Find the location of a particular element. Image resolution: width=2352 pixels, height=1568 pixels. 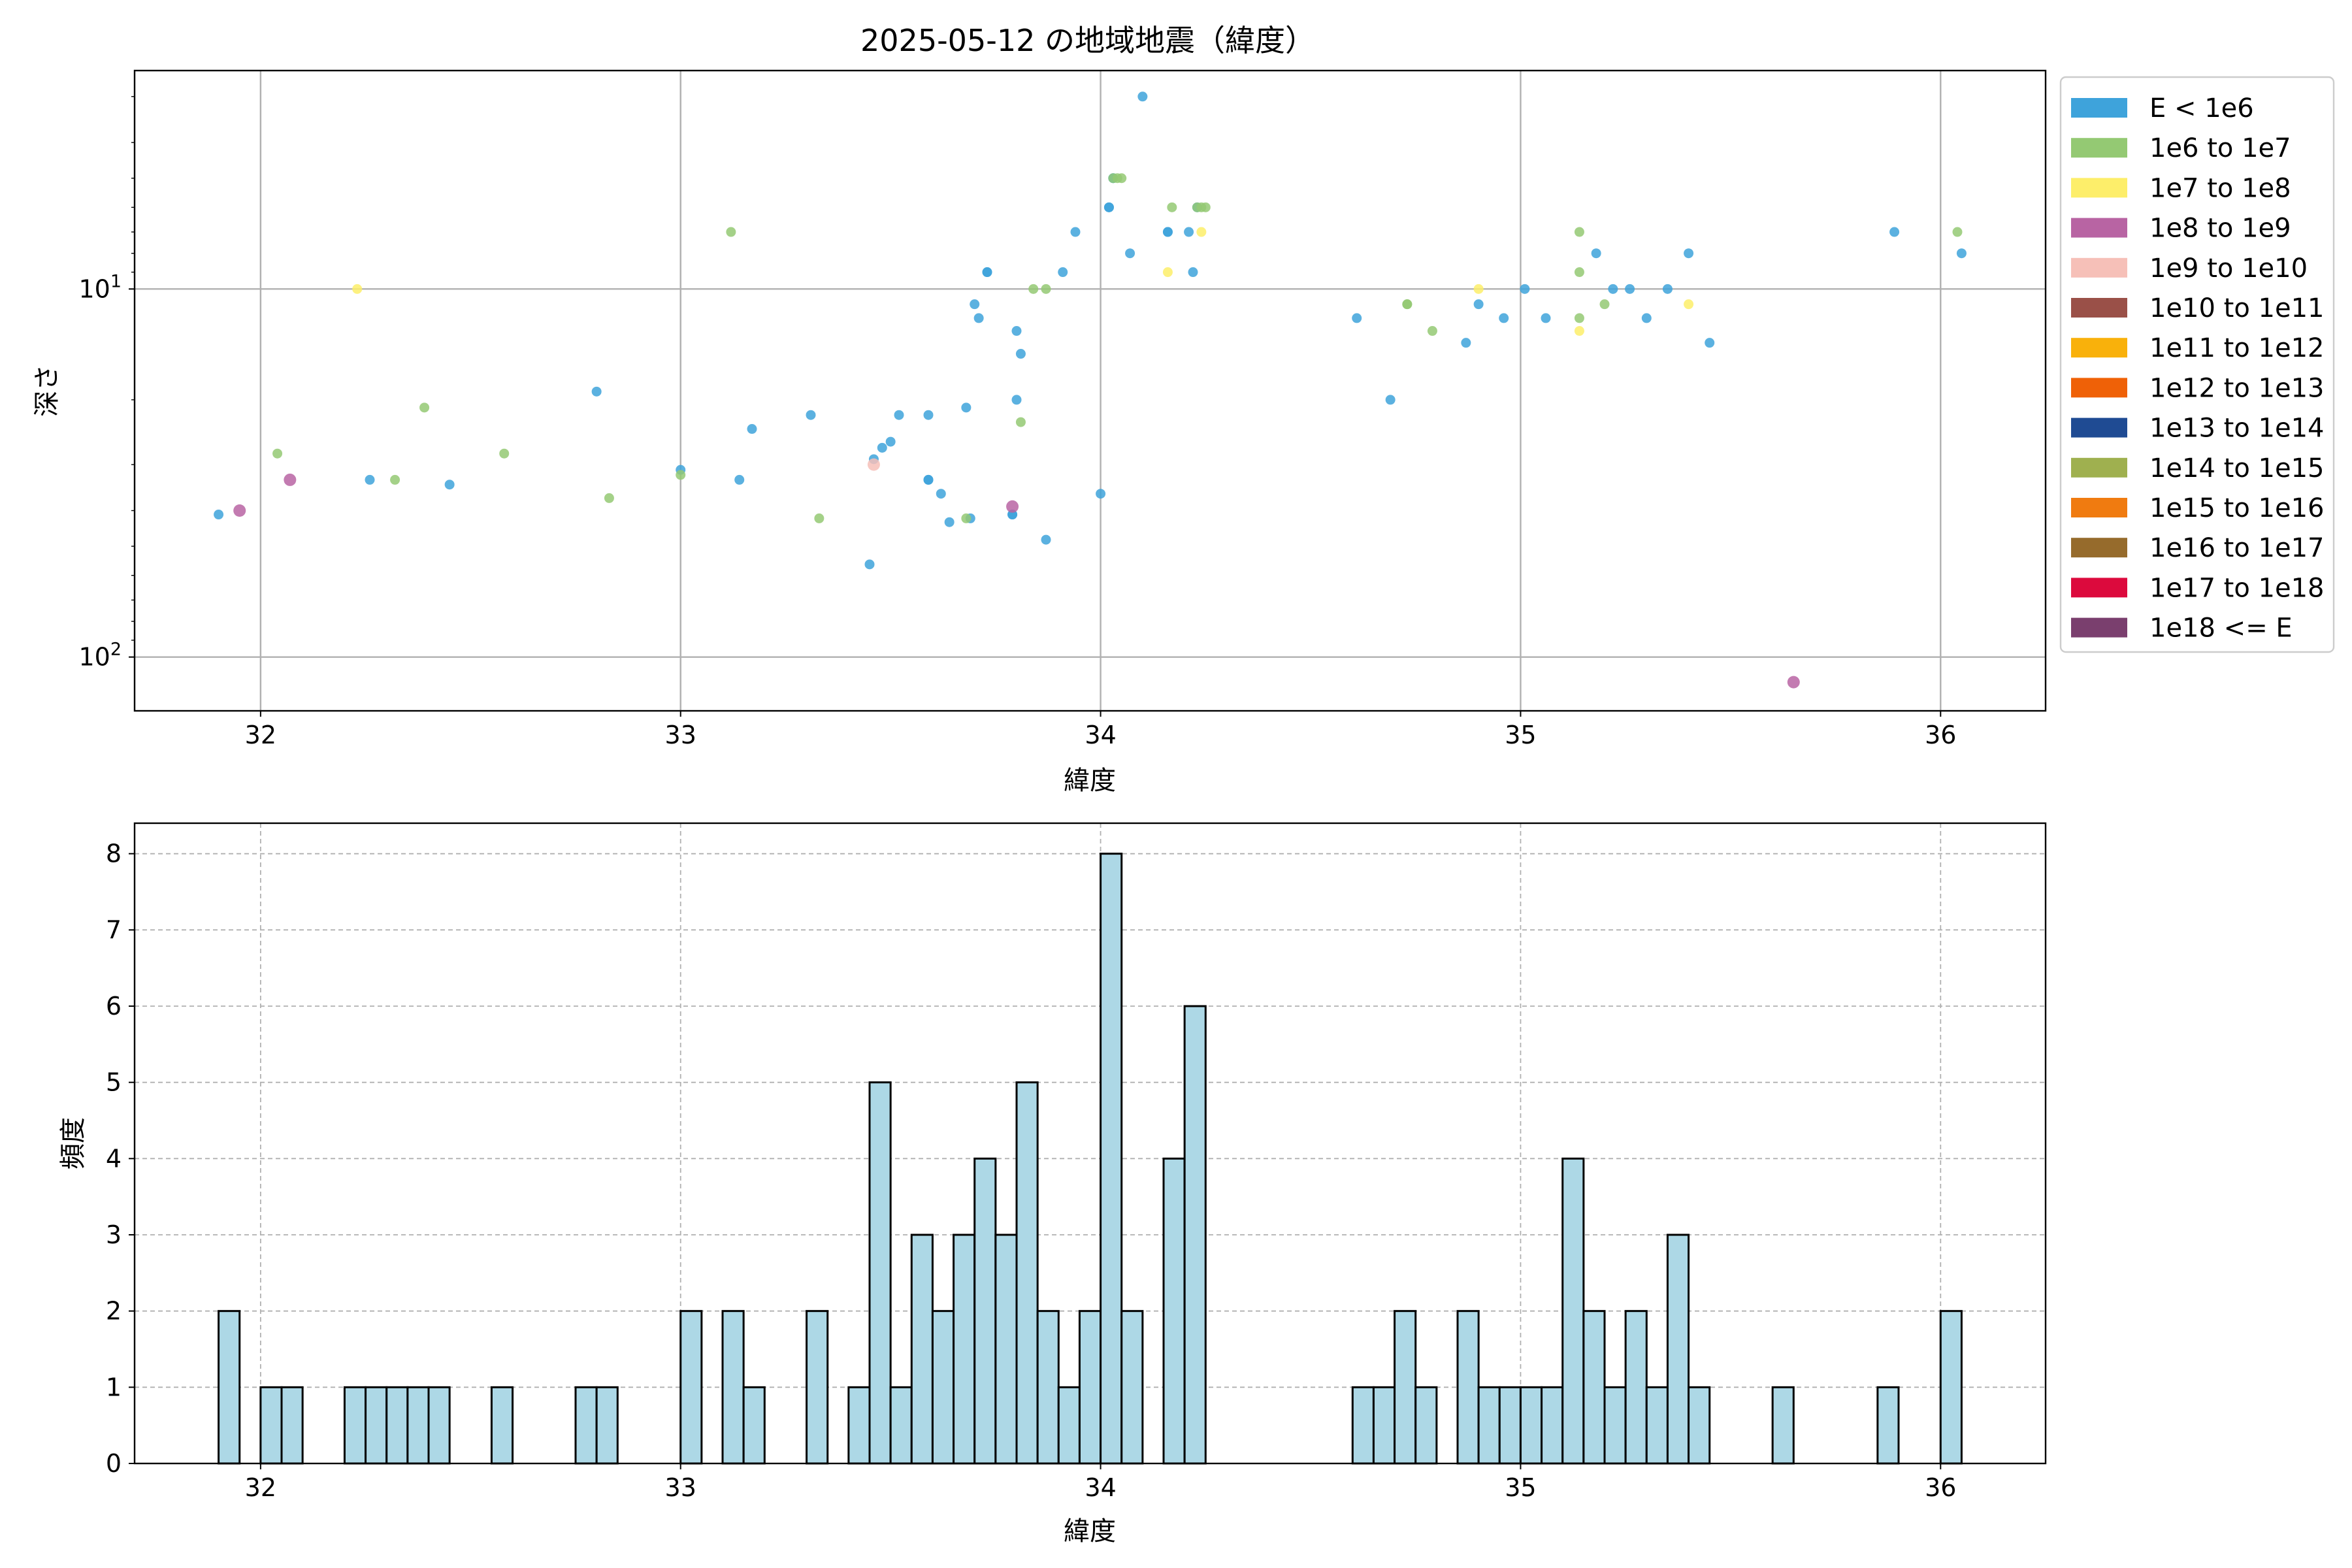

scatter-x-tick-label: 33 is located at coordinates (680, 735).